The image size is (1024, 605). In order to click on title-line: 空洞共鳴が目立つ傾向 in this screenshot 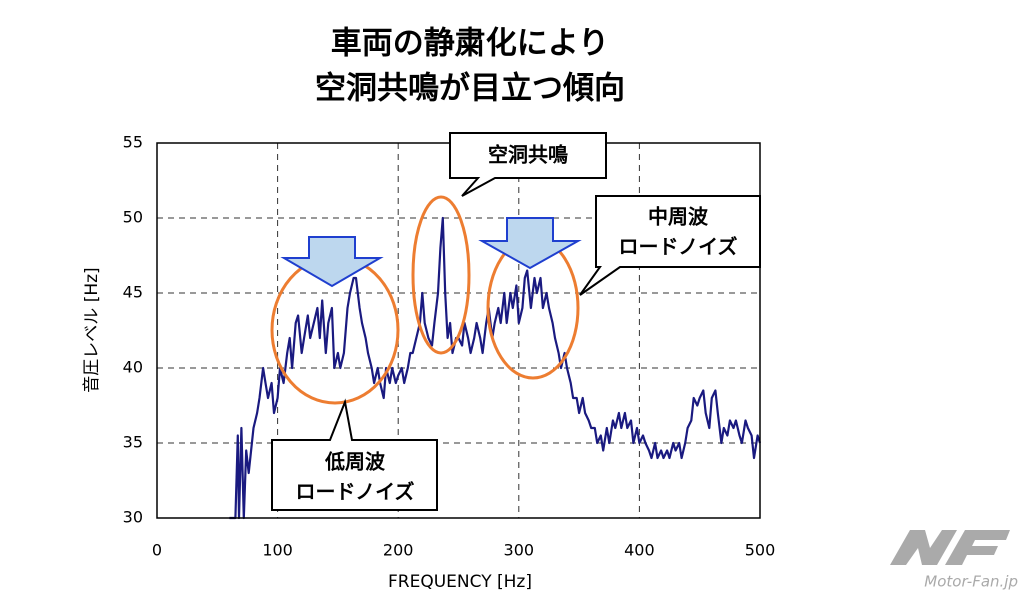, I will do `click(470, 89)`.